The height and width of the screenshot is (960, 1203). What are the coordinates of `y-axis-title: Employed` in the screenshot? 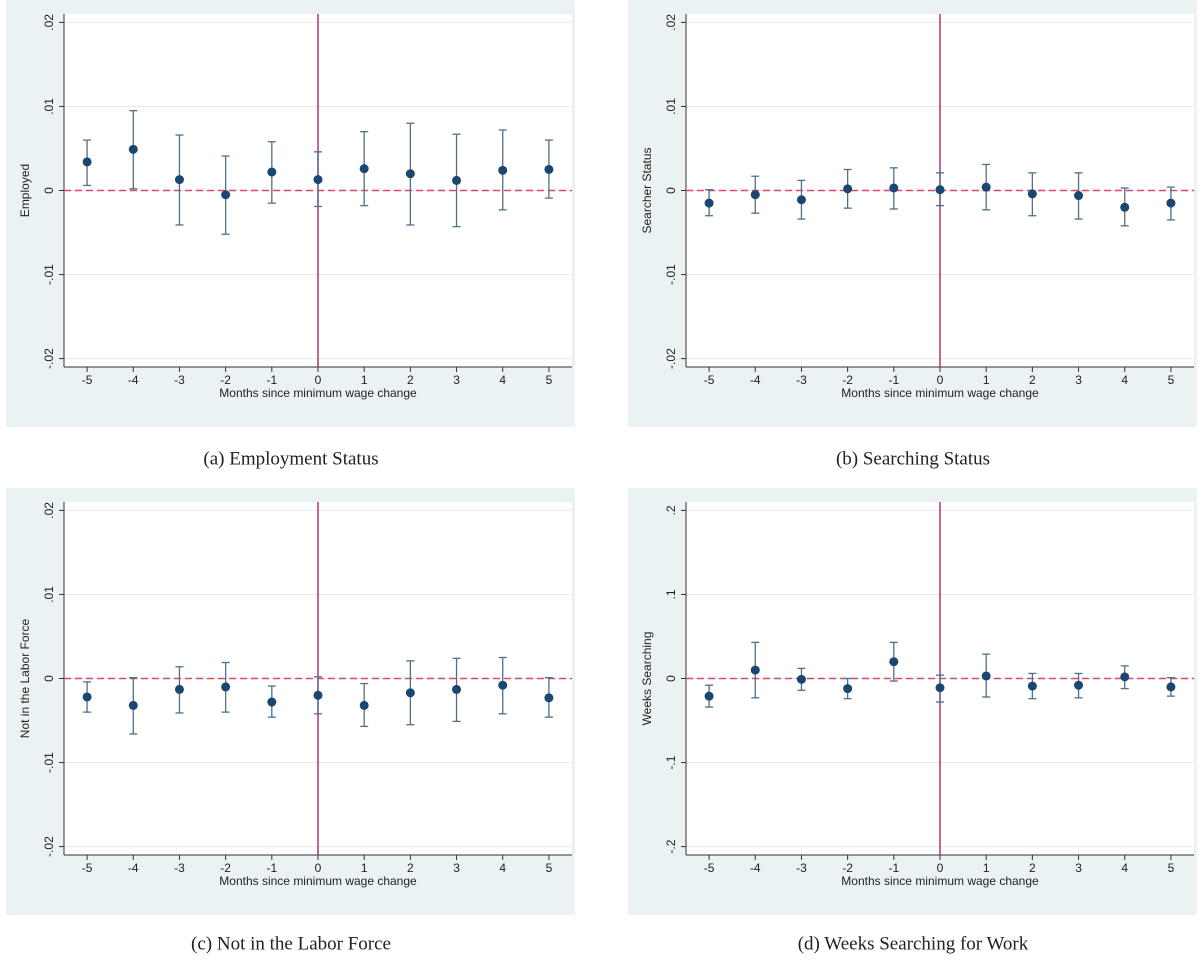 It's located at (25, 190).